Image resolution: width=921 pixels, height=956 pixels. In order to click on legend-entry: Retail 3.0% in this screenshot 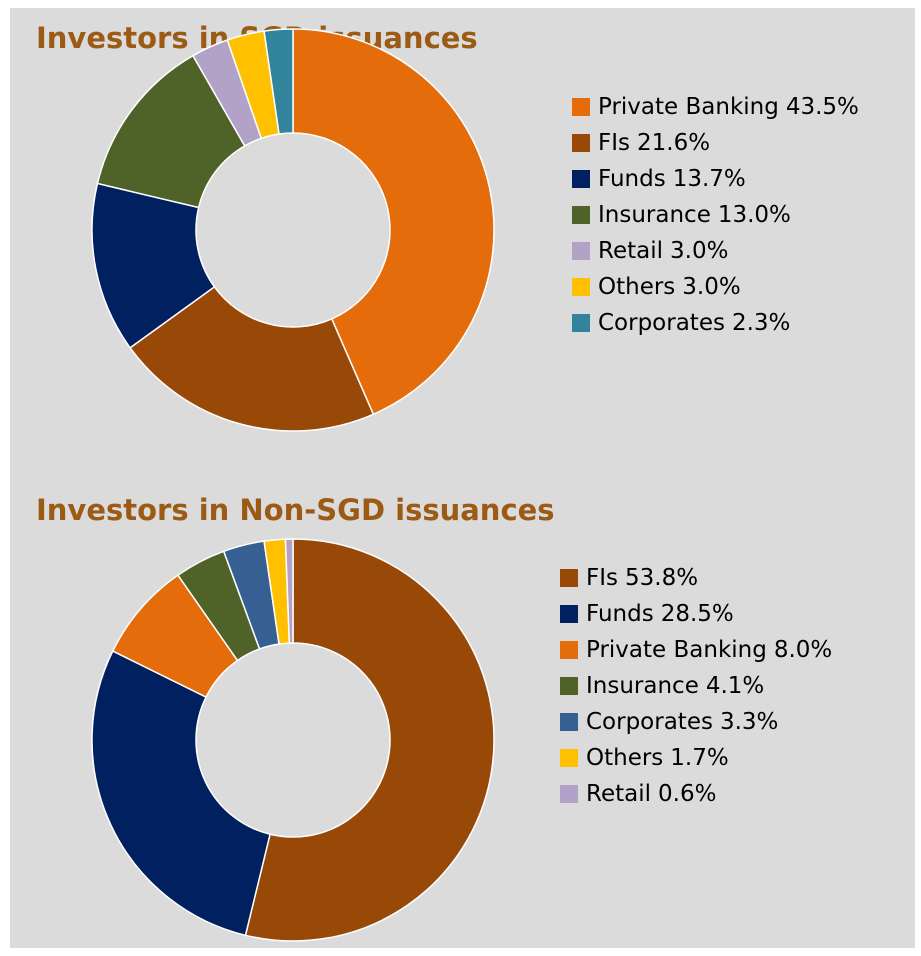, I will do `click(663, 251)`.